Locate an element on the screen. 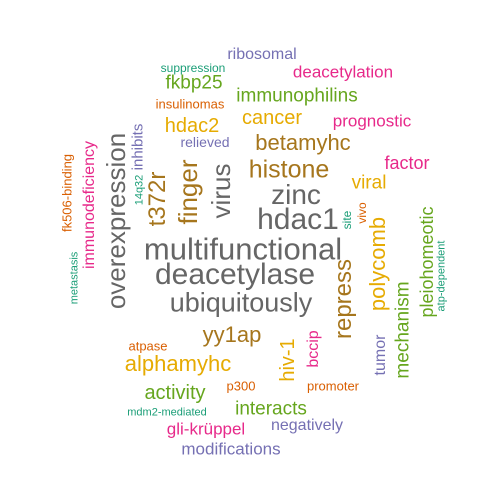  word-promoter: promoter is located at coordinates (333, 386).